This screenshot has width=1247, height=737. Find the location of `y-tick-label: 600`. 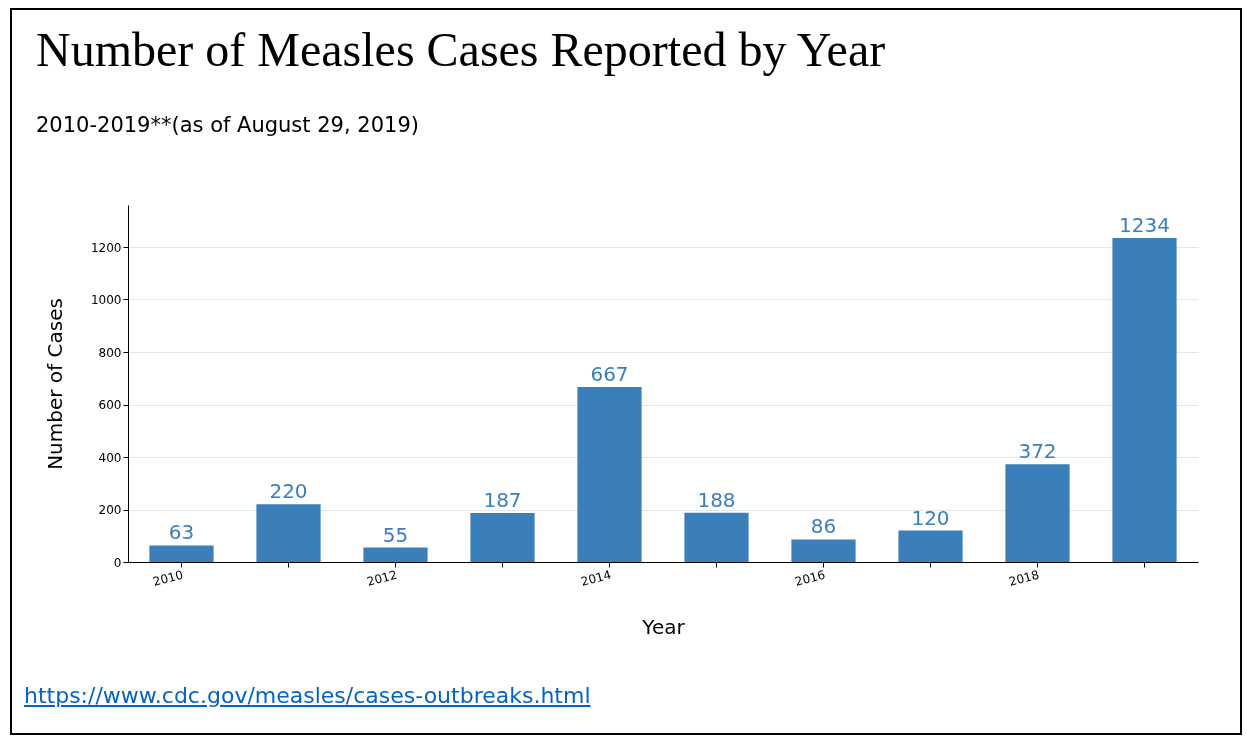

y-tick-label: 600 is located at coordinates (110, 405).